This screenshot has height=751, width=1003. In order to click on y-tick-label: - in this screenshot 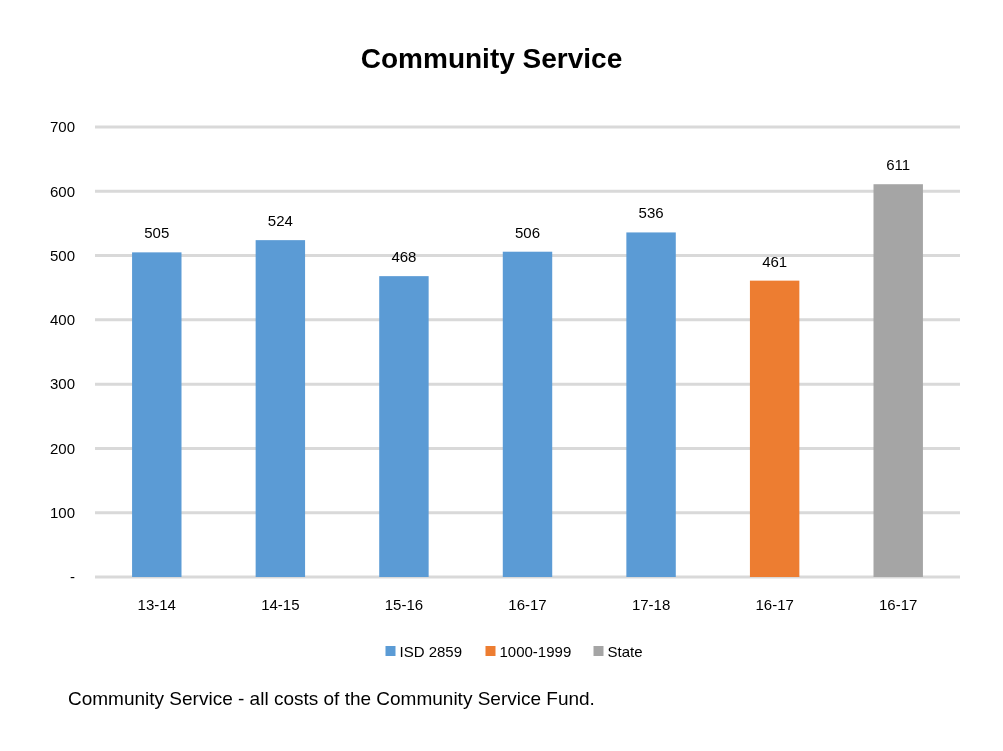, I will do `click(72, 577)`.